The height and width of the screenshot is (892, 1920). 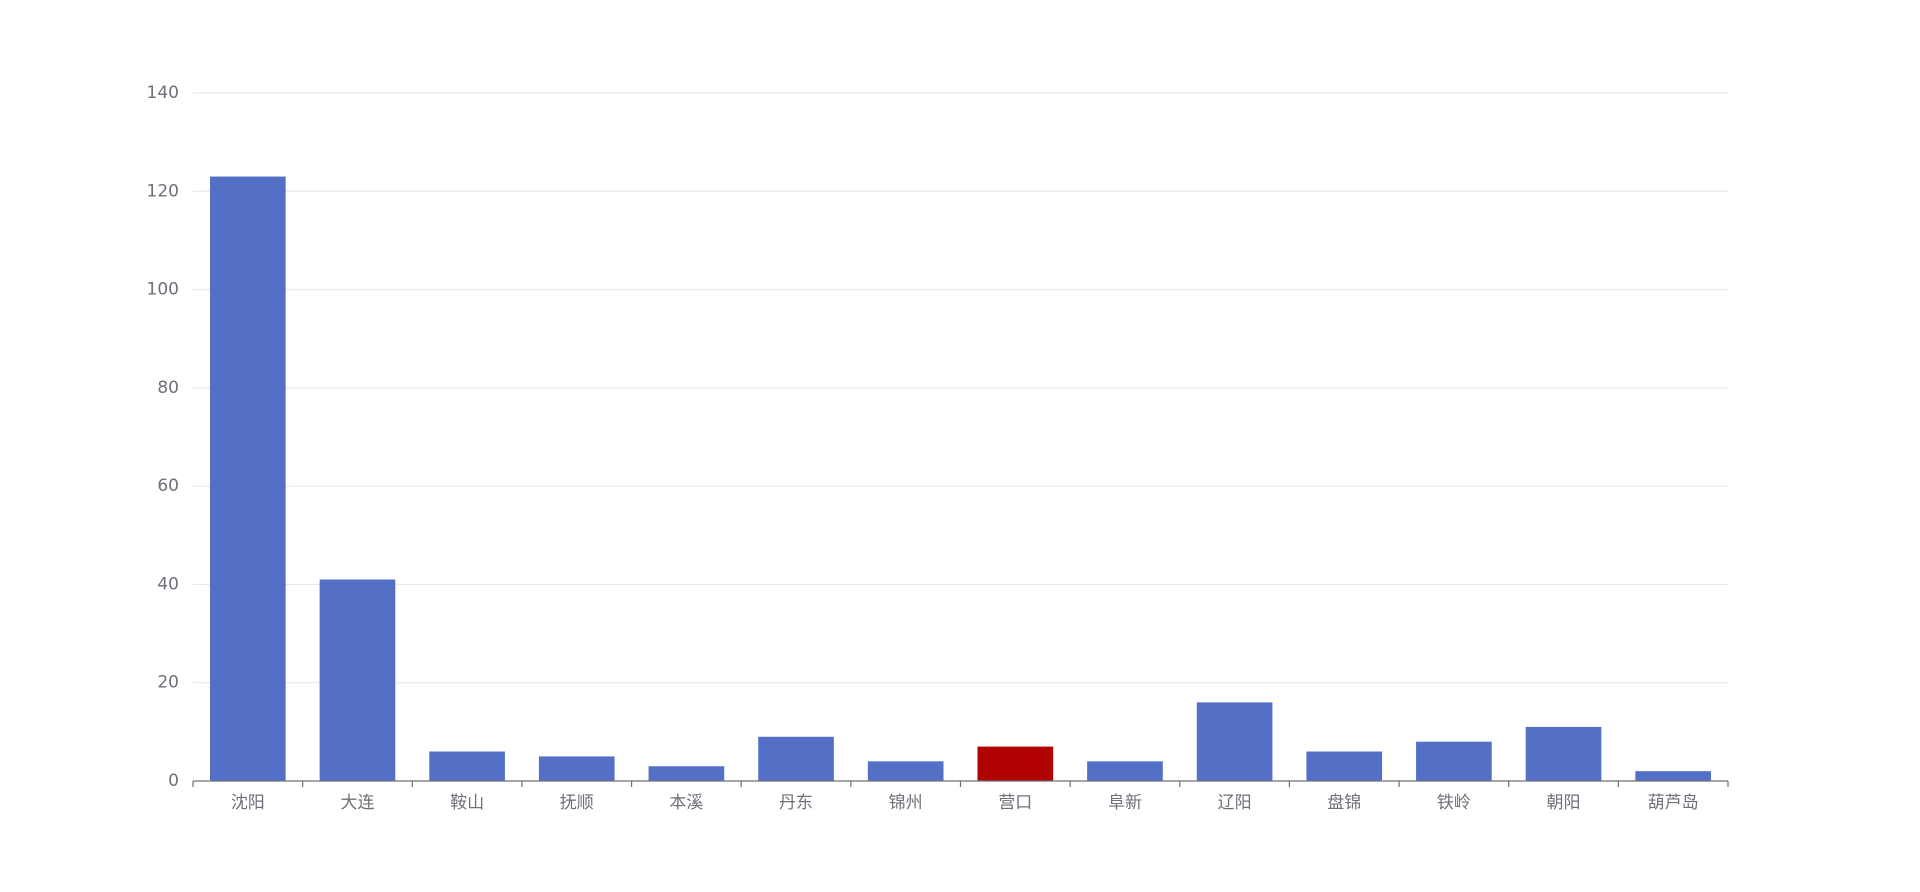 I want to click on y-tick-label: 80, so click(x=168, y=388).